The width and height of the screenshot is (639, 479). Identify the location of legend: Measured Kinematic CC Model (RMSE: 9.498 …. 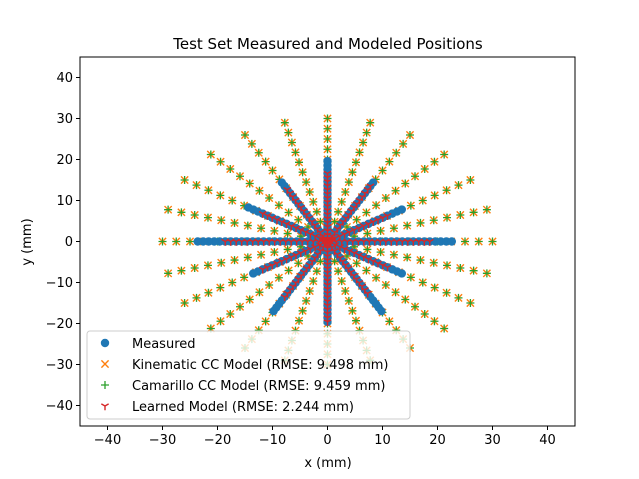
(248, 375).